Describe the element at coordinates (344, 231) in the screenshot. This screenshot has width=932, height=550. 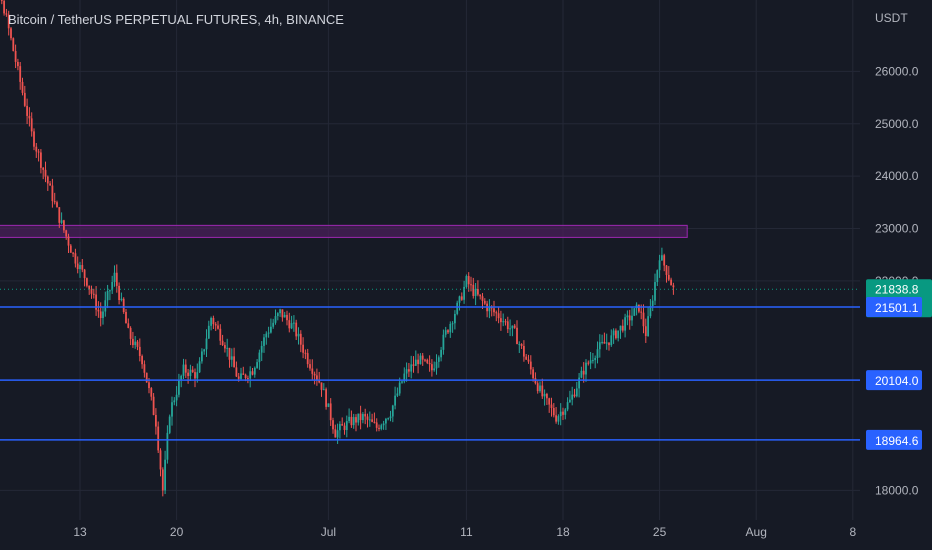
I see `resistance-zone` at that location.